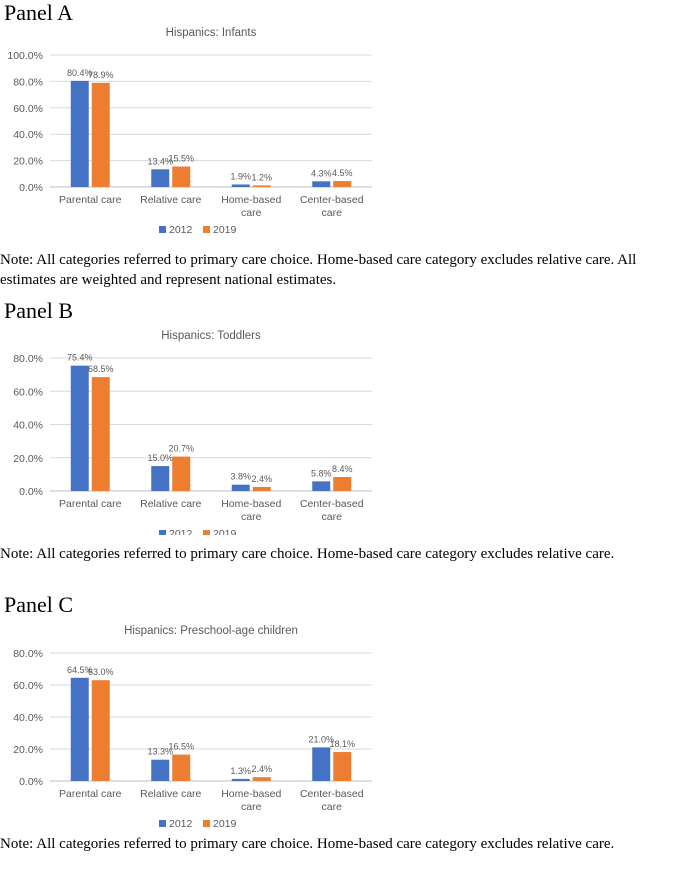 The height and width of the screenshot is (873, 685). I want to click on p2-data-label: 16.5%, so click(181, 747).